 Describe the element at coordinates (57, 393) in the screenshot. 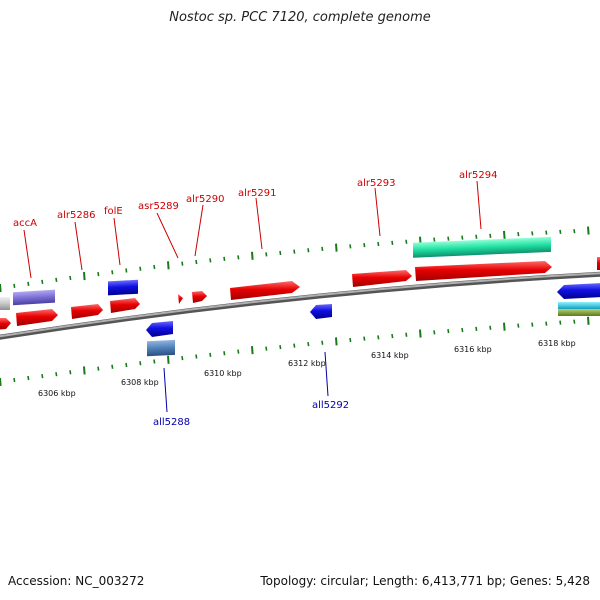

I see `scale-label-6306: 6306 kbp` at that location.